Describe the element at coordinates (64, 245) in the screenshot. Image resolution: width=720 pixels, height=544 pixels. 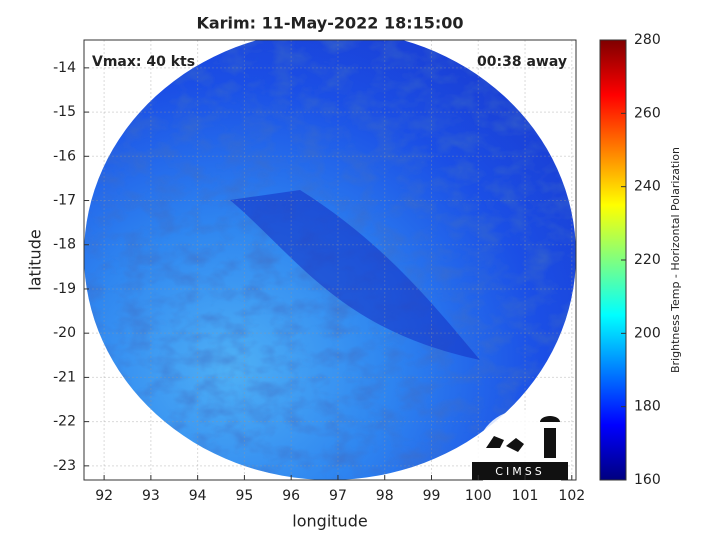
I see `y-tick-label: -18` at that location.